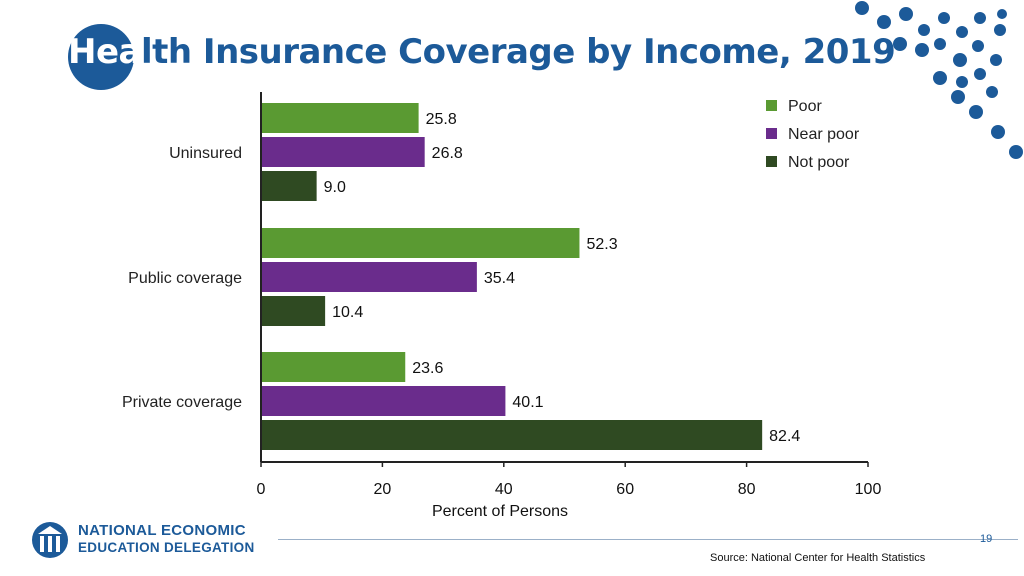 This screenshot has height=576, width=1024. Describe the element at coordinates (805, 106) in the screenshot. I see `legend-label: Poor` at that location.